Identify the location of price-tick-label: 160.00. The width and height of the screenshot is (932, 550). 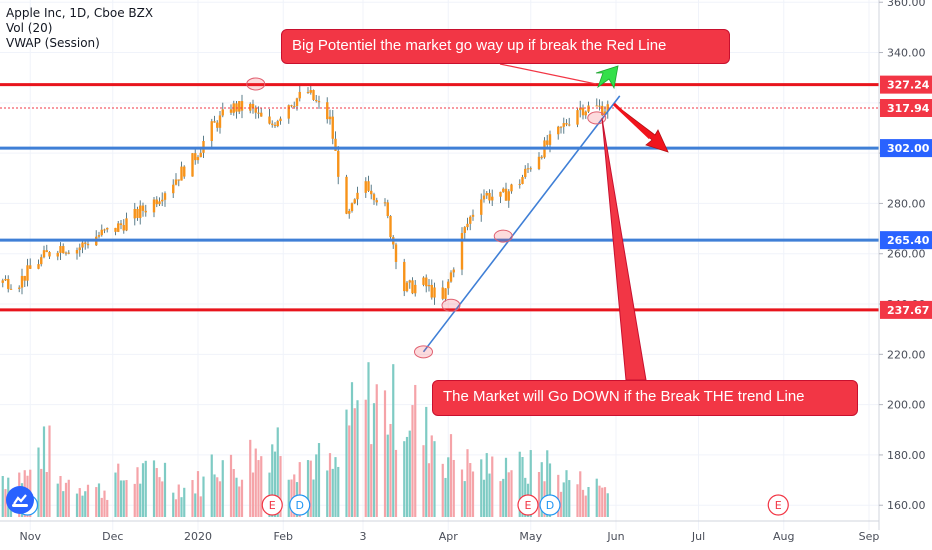
(906, 505).